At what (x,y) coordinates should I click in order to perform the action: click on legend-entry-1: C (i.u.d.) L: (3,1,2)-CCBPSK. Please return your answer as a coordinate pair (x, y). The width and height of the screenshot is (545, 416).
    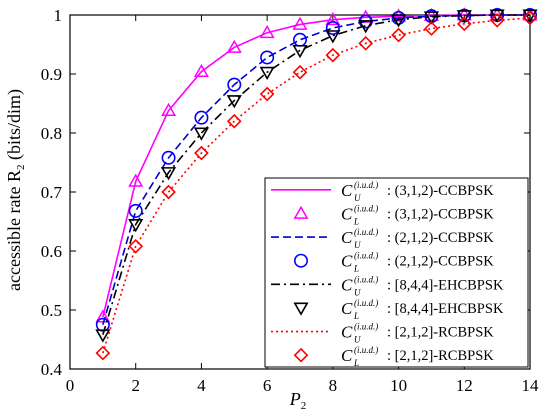
    Looking at the image, I should click on (393, 214).